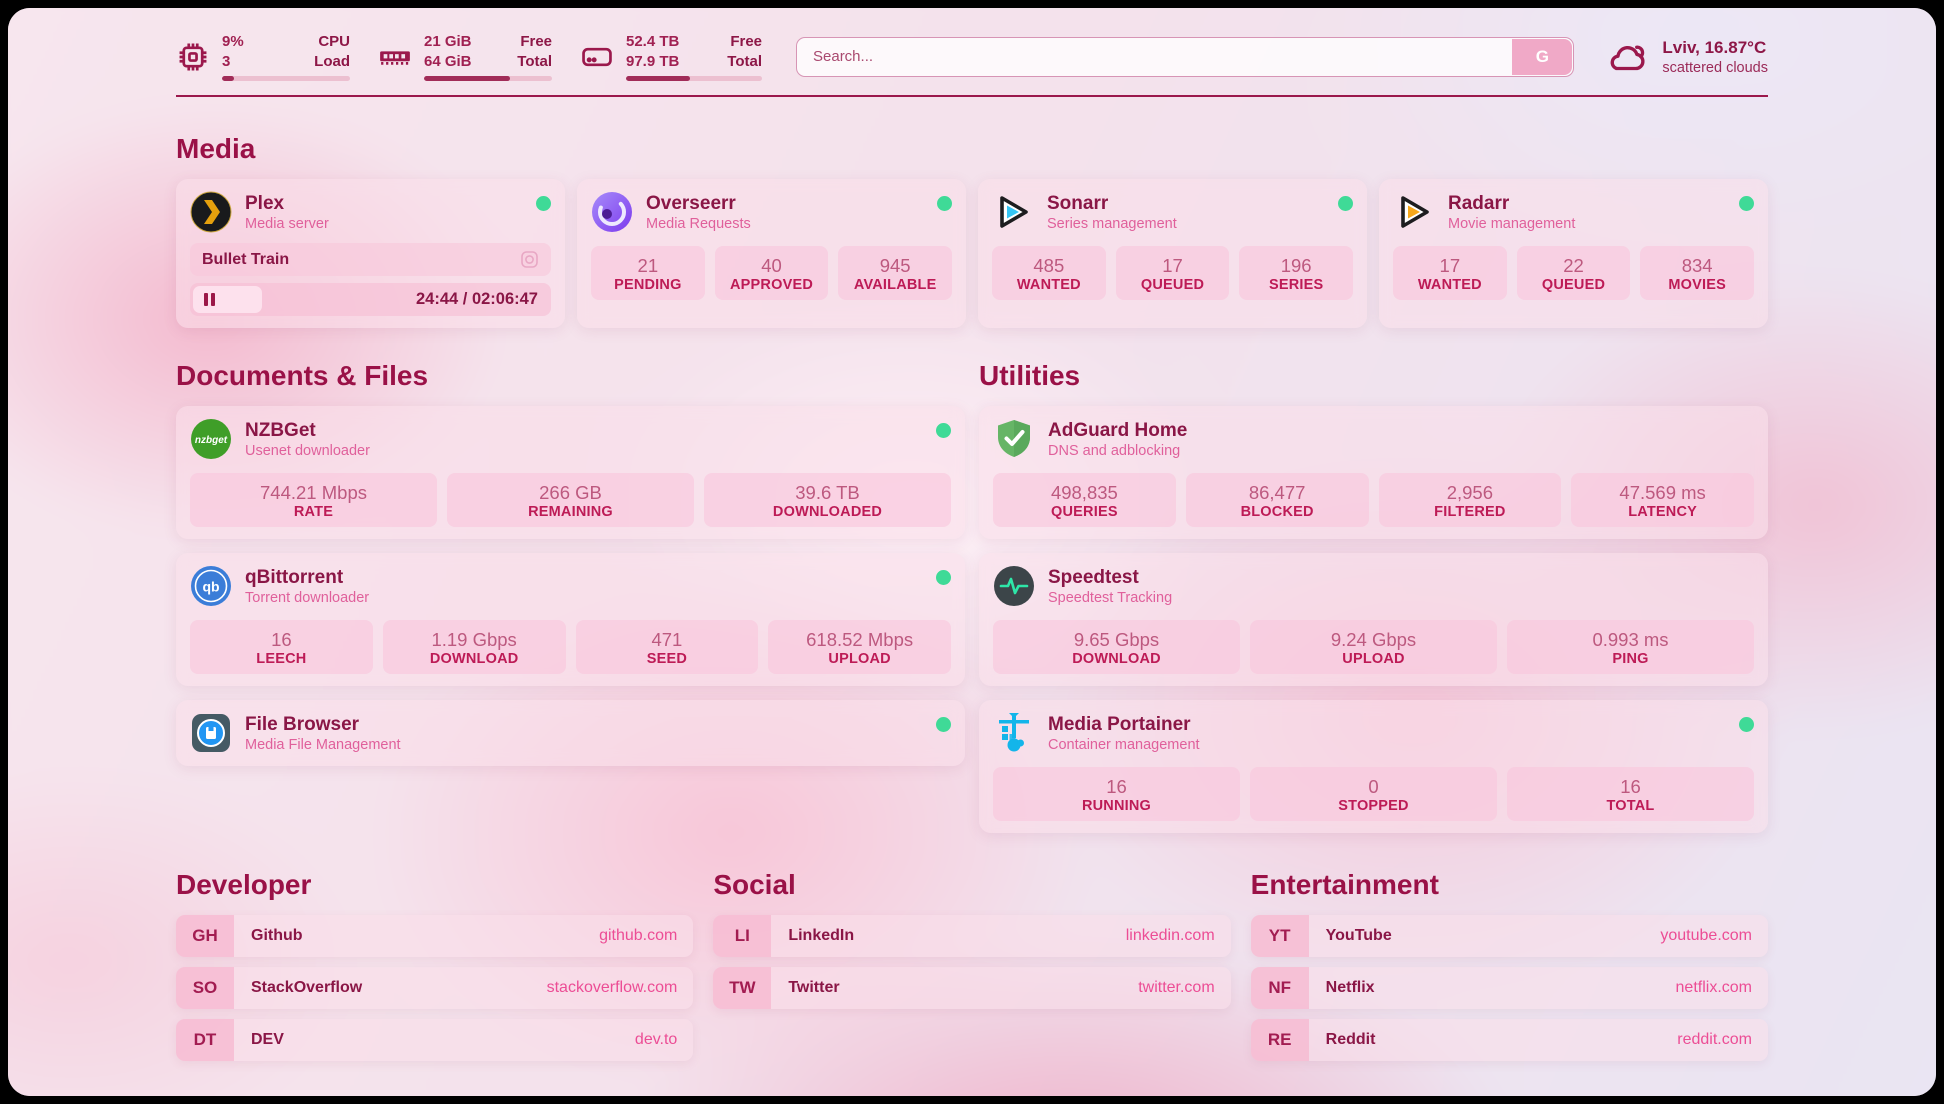 This screenshot has height=1104, width=1944. Describe the element at coordinates (211, 586) in the screenshot. I see `qbittorrent-icon: qb` at that location.